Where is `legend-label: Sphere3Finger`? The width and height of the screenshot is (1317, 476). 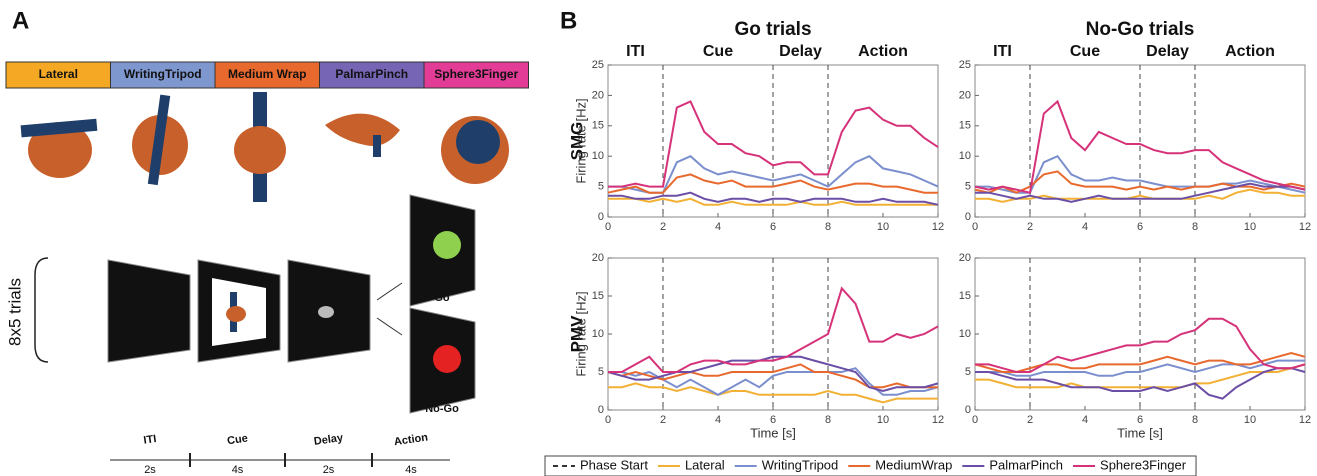
legend-label: Sphere3Finger is located at coordinates (1143, 464).